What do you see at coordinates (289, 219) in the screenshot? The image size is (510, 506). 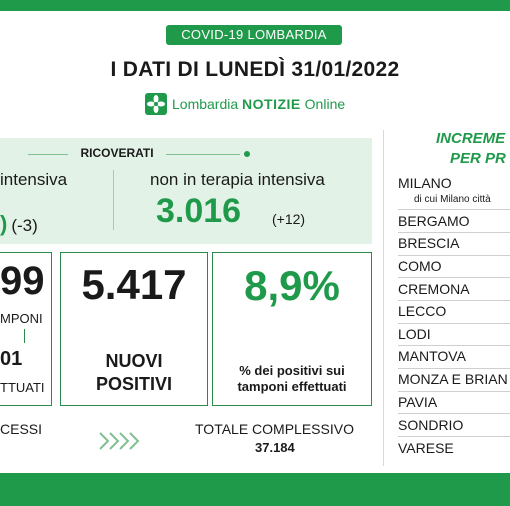 I see `non-intensive-delta: (+12)` at bounding box center [289, 219].